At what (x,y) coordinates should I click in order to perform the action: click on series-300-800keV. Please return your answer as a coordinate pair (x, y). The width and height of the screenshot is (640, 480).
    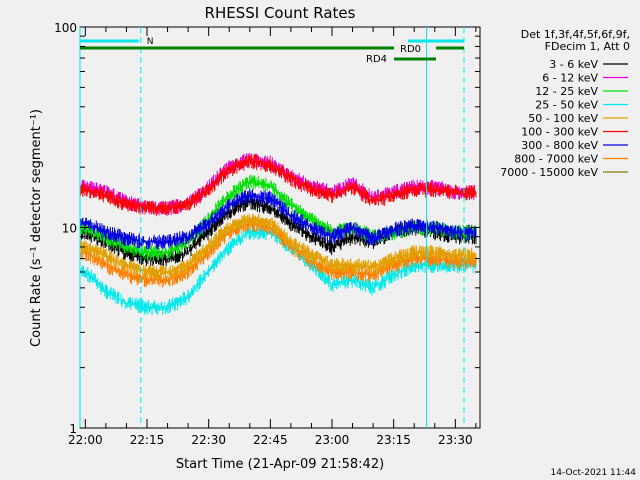
    Looking at the image, I should click on (278, 219).